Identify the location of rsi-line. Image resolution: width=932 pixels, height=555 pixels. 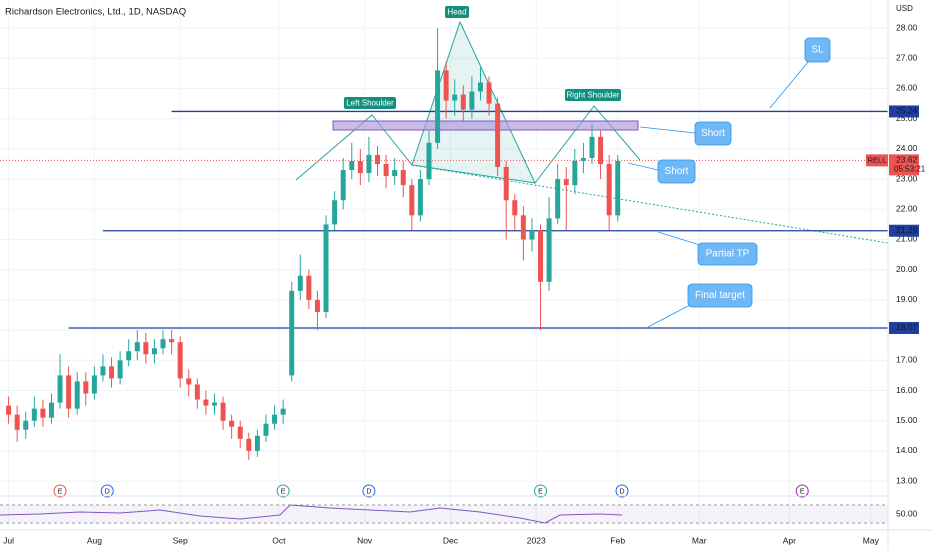
(311, 514).